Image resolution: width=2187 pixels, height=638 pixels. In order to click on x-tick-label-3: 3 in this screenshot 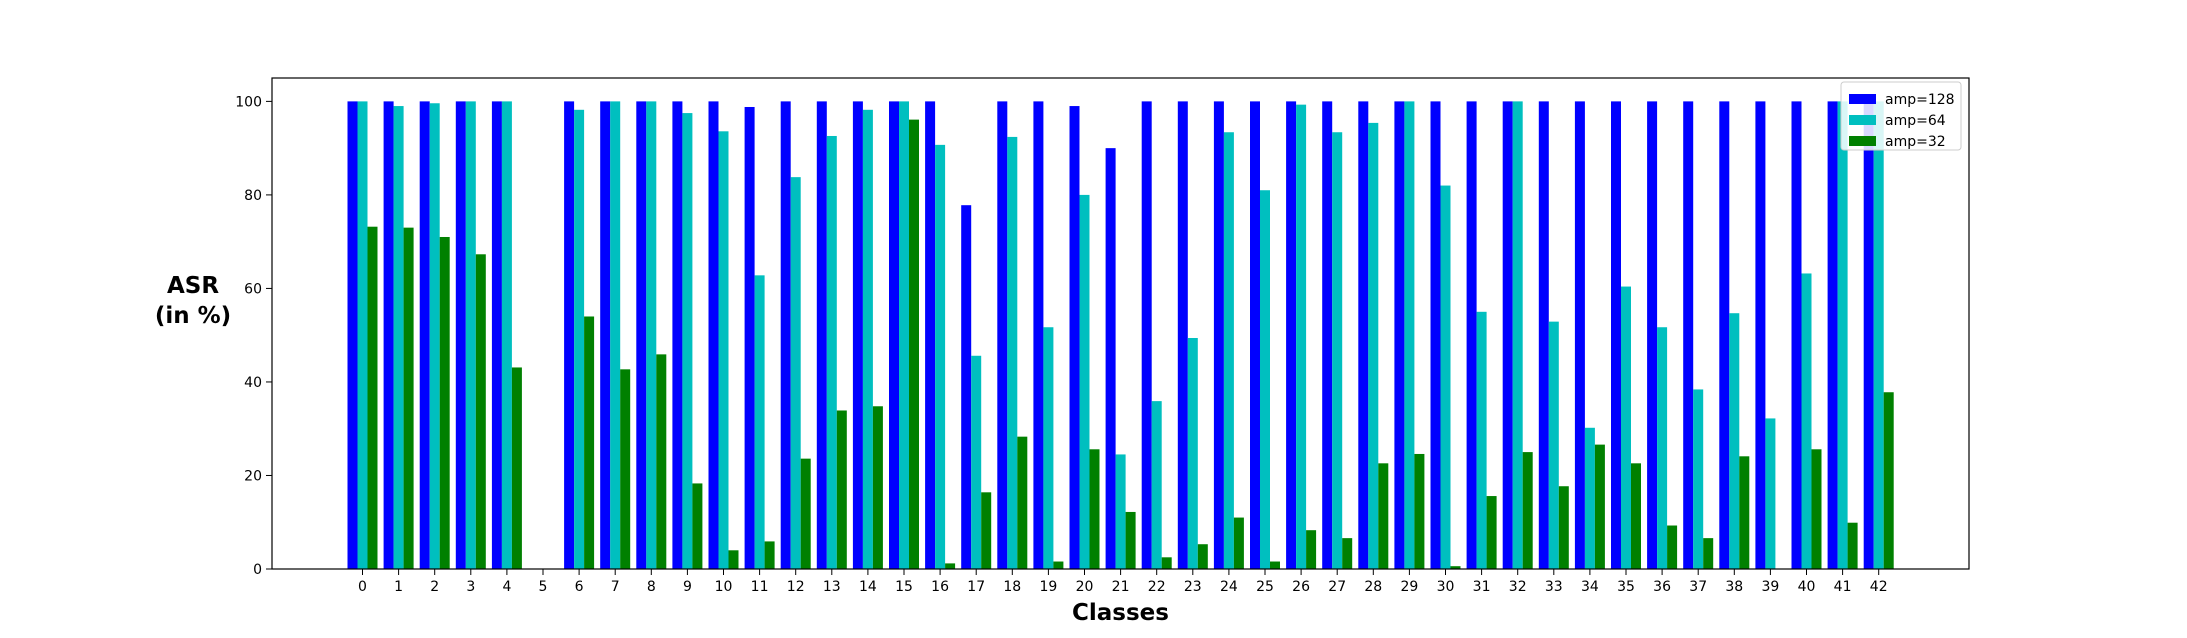, I will do `click(470, 587)`.